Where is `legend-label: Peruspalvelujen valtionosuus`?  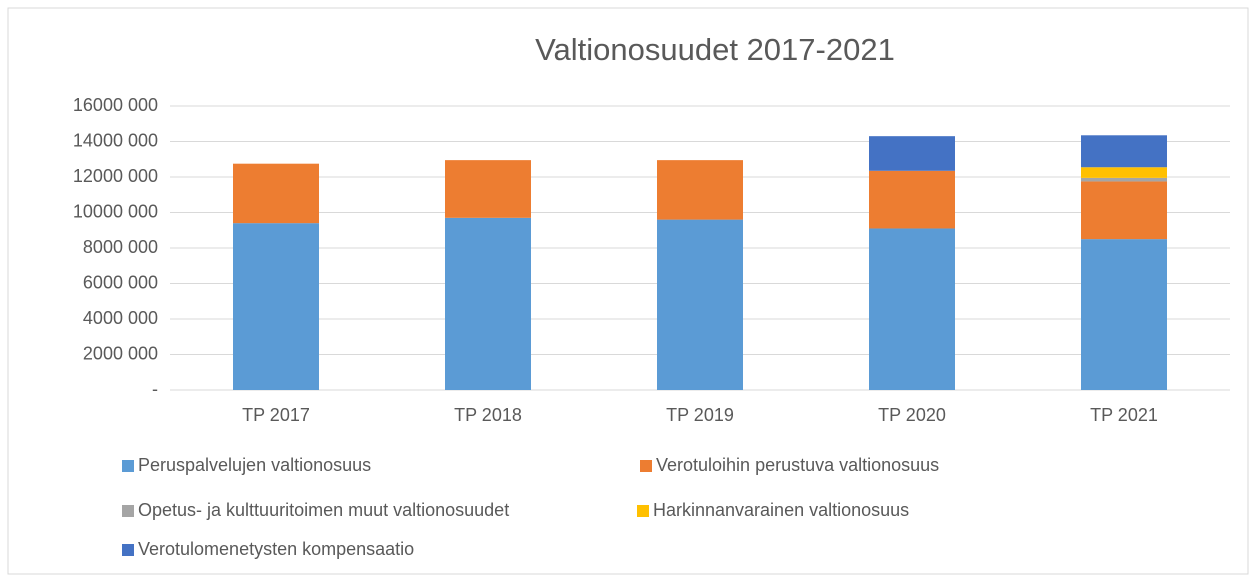
legend-label: Peruspalvelujen valtionosuus is located at coordinates (254, 465).